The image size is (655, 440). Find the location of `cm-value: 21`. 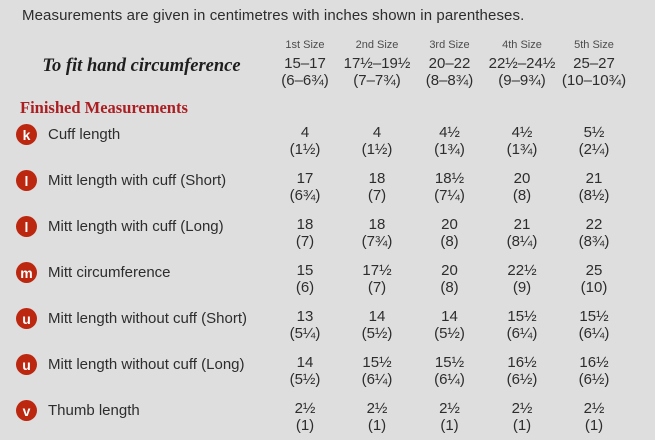

cm-value: 21 is located at coordinates (594, 178).